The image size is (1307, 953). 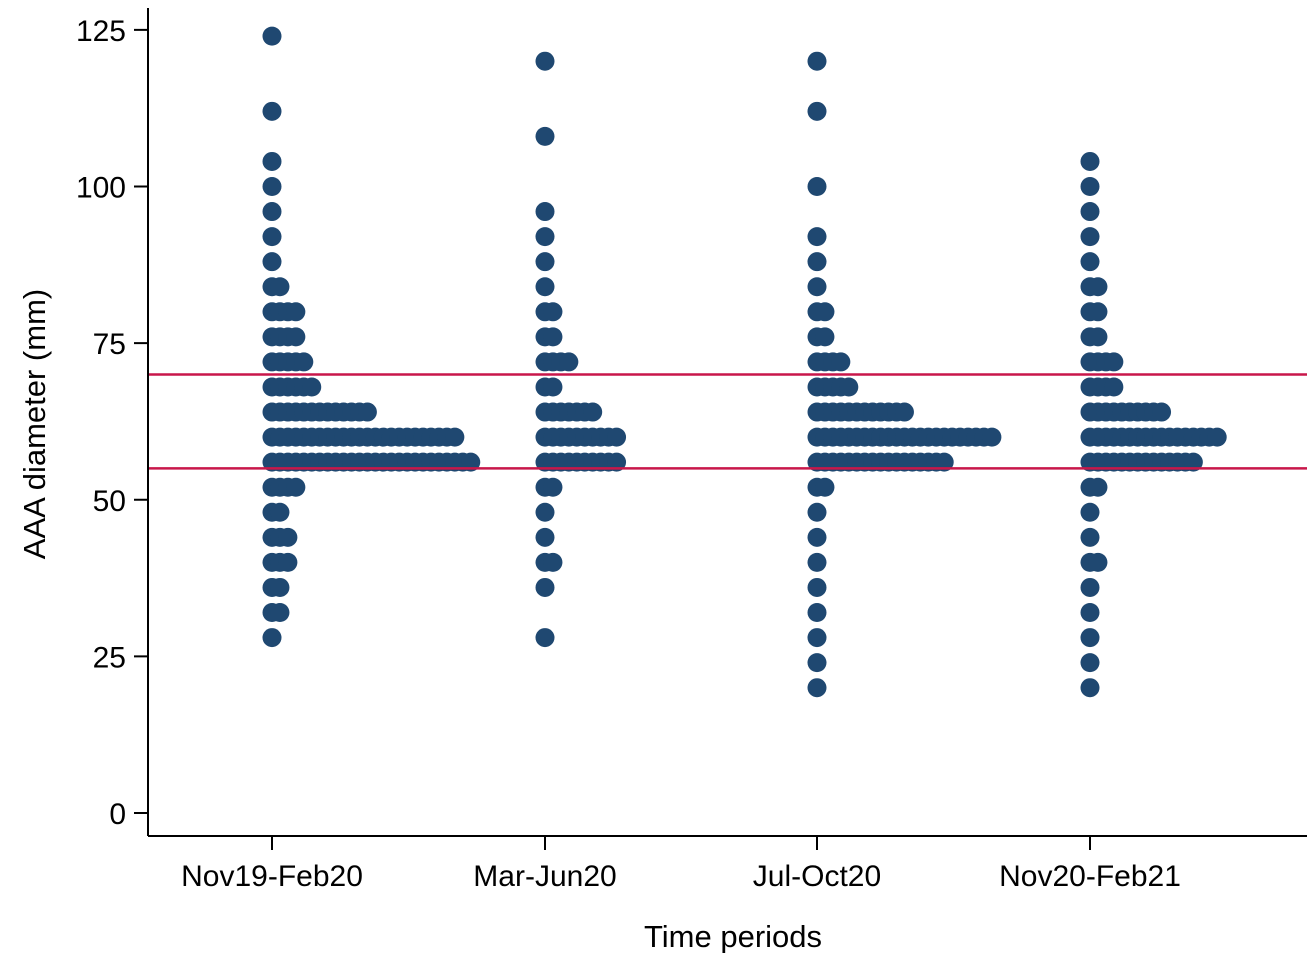 What do you see at coordinates (117, 814) in the screenshot?
I see `y-tick-label: 0` at bounding box center [117, 814].